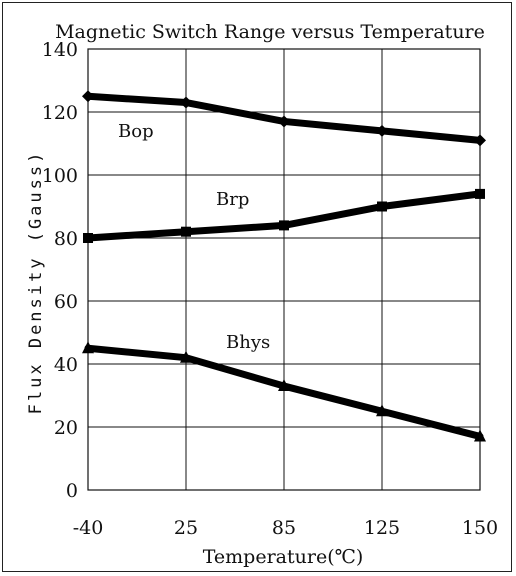  What do you see at coordinates (480, 528) in the screenshot?
I see `x-tick-label: 150` at bounding box center [480, 528].